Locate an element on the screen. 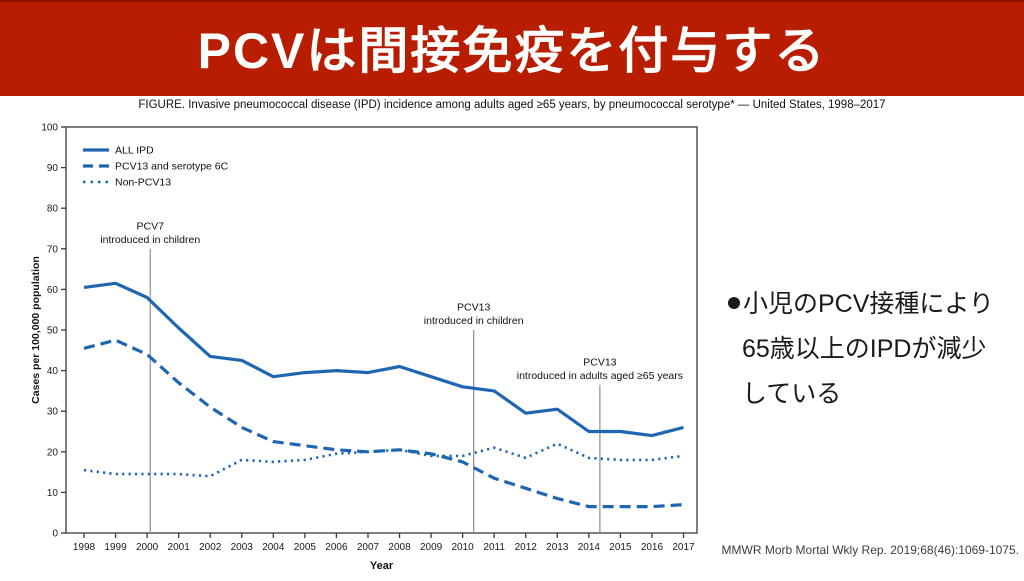 The image size is (1024, 581). x-axis-label: Year is located at coordinates (382, 566).